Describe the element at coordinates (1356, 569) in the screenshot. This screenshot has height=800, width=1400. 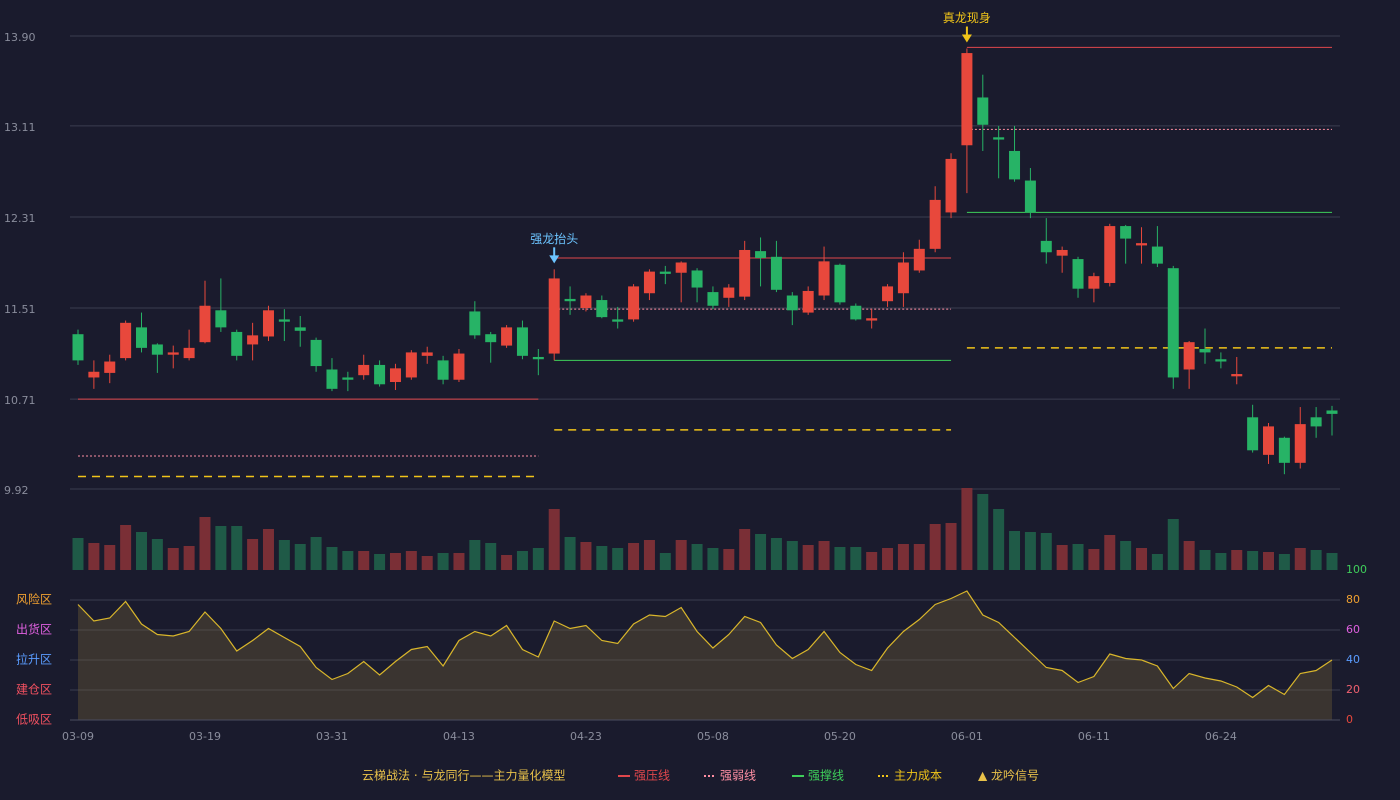
I see `y-tick-label: 100` at that location.